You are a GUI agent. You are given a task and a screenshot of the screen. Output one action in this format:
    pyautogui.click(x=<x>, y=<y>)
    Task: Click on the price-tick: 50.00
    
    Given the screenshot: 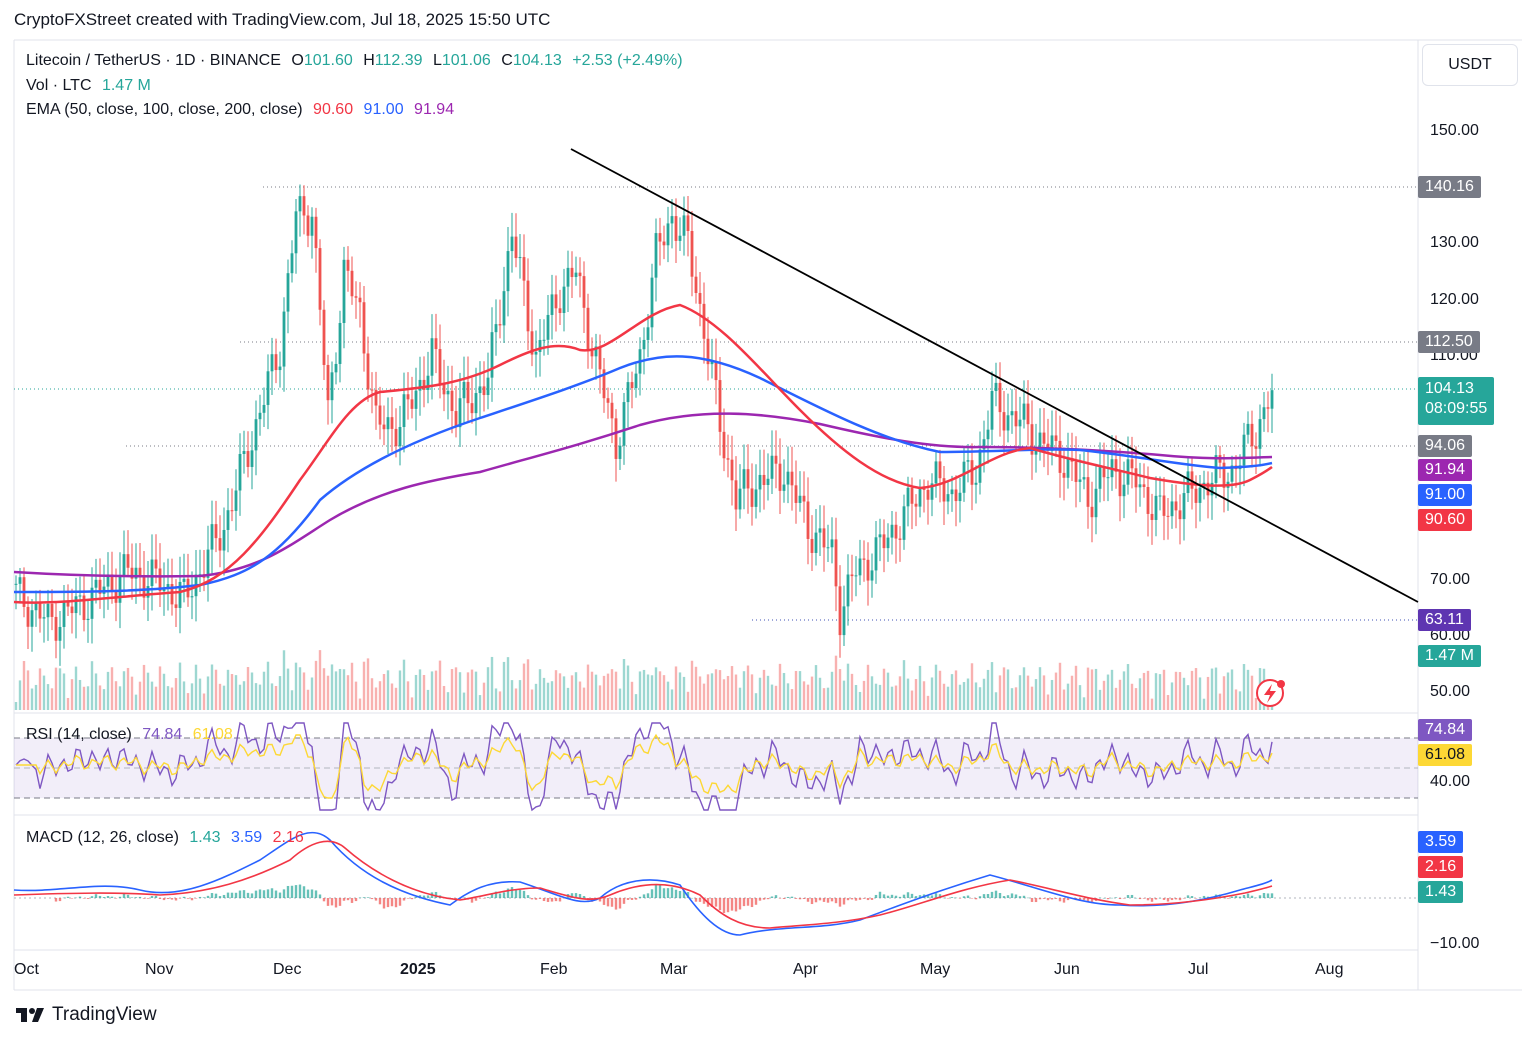 What is the action you would take?
    pyautogui.click(x=1450, y=691)
    